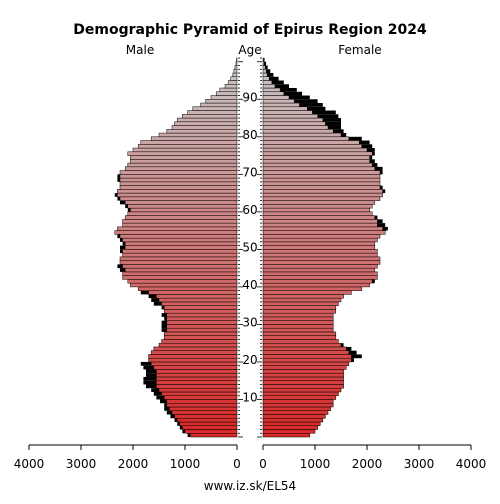  Describe the element at coordinates (419, 464) in the screenshot. I see `female-x-tick-label-3000: 3000` at that location.